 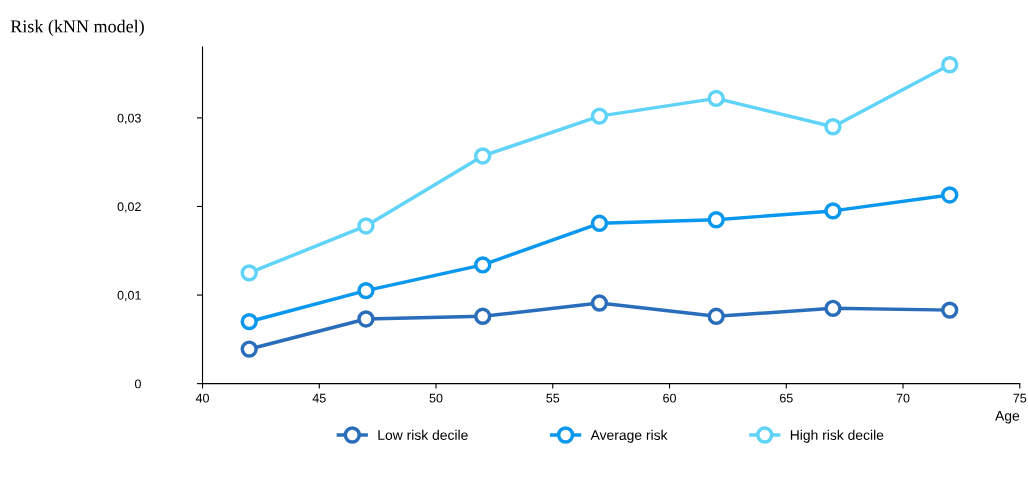 I want to click on y-tick-label: 0,01, so click(x=129, y=296).